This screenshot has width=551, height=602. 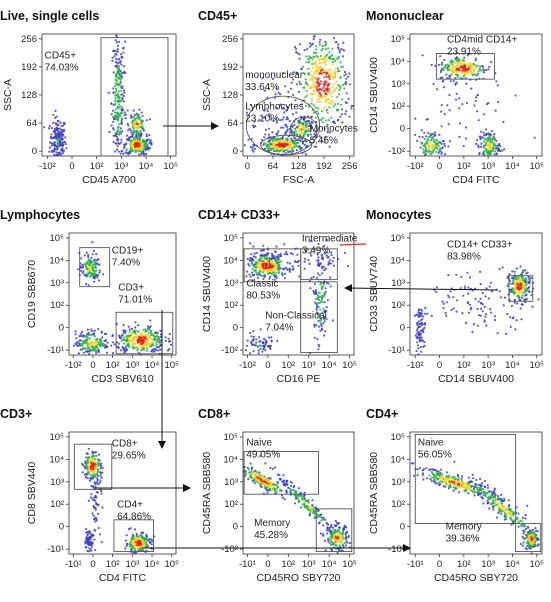 I want to click on y-tick-label: 0, so click(x=235, y=527).